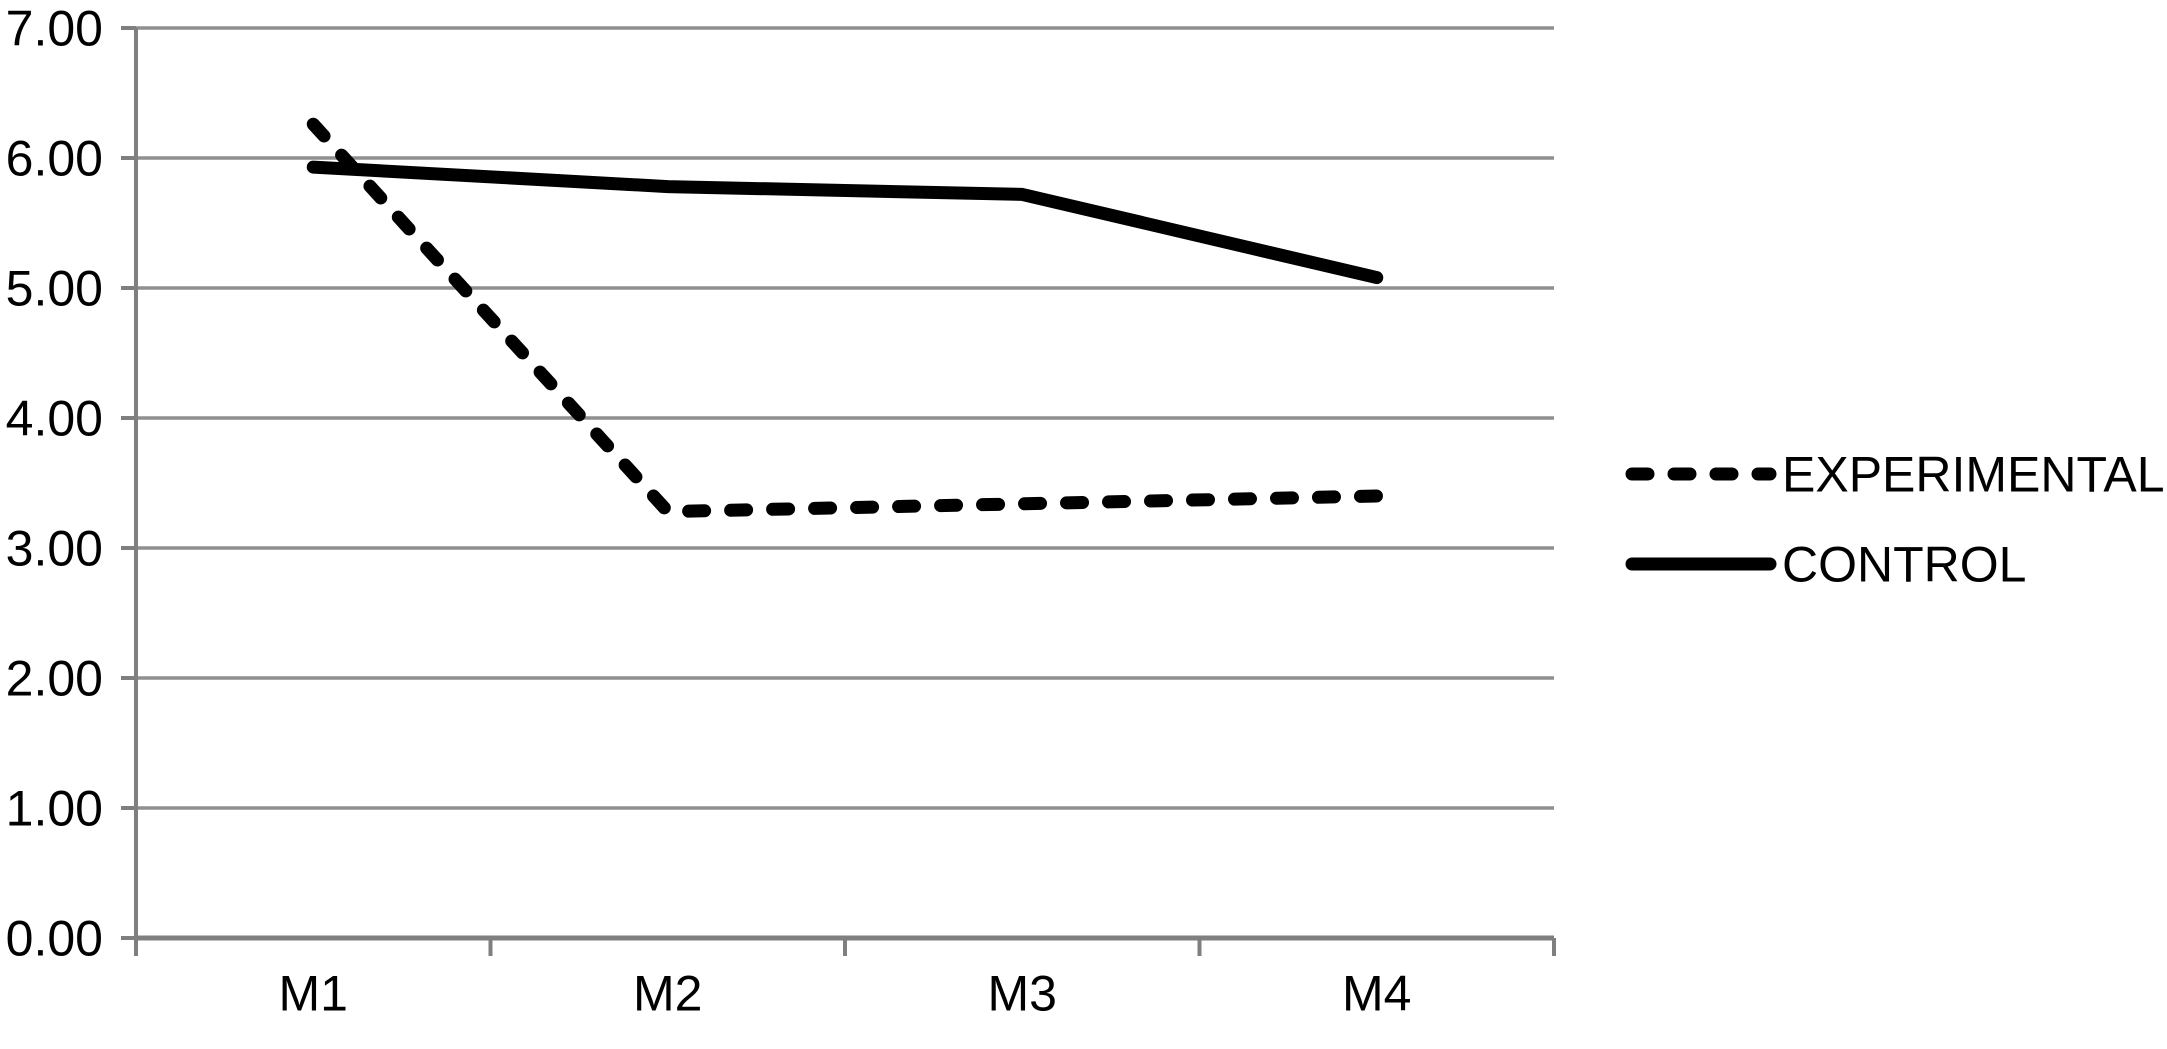 The height and width of the screenshot is (1049, 2167). Describe the element at coordinates (1895, 520) in the screenshot. I see `legend: EXPERIMENTAL CONTROL` at that location.